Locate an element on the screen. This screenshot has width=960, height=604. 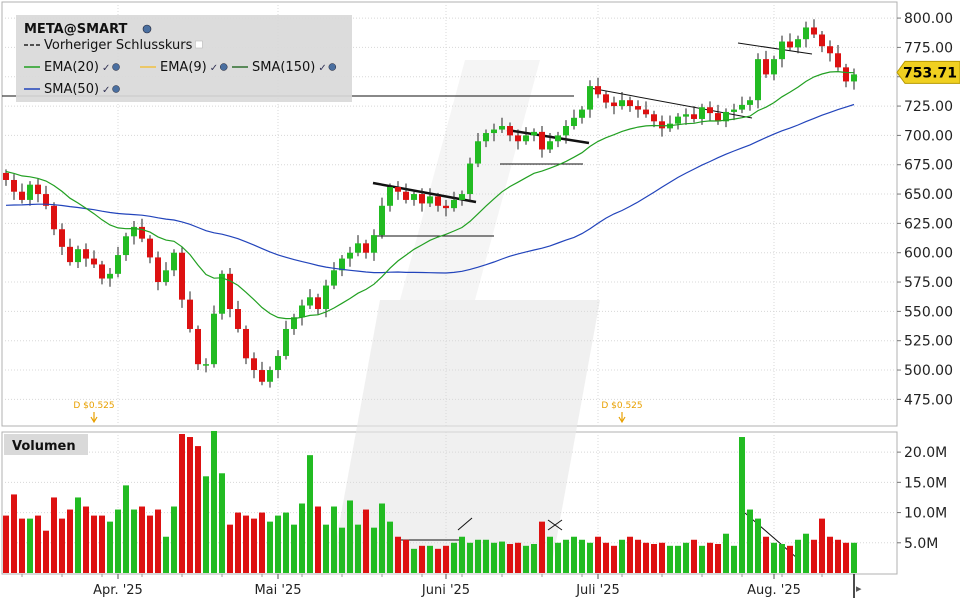
time-axis: Apr. '25 Mai '25 Juni '25 Juli '25 Aug. '25 is located at coordinates (422, 586).